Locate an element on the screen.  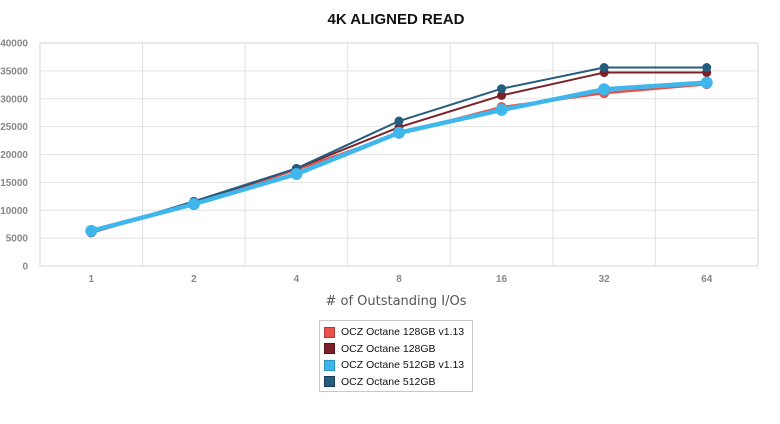
legend-label: OCZ Octane 128GB v1.13 is located at coordinates (403, 332).